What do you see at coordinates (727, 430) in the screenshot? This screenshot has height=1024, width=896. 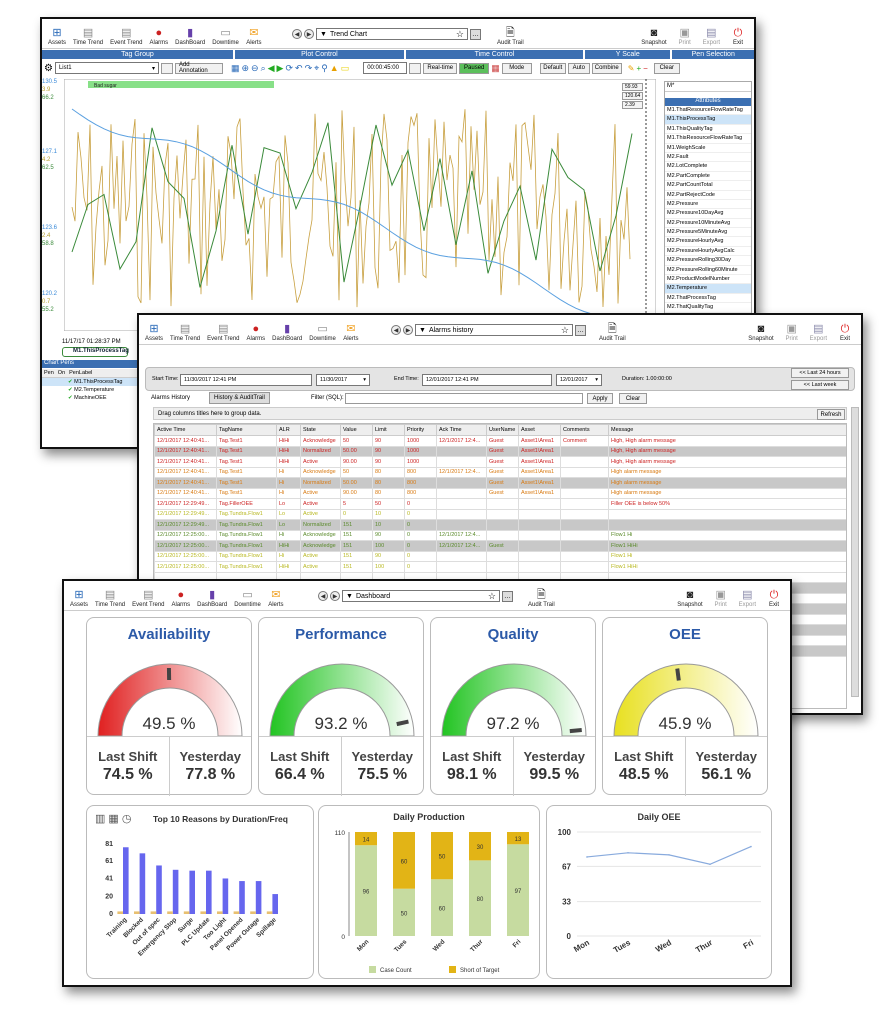 I see `column-header: Message` at bounding box center [727, 430].